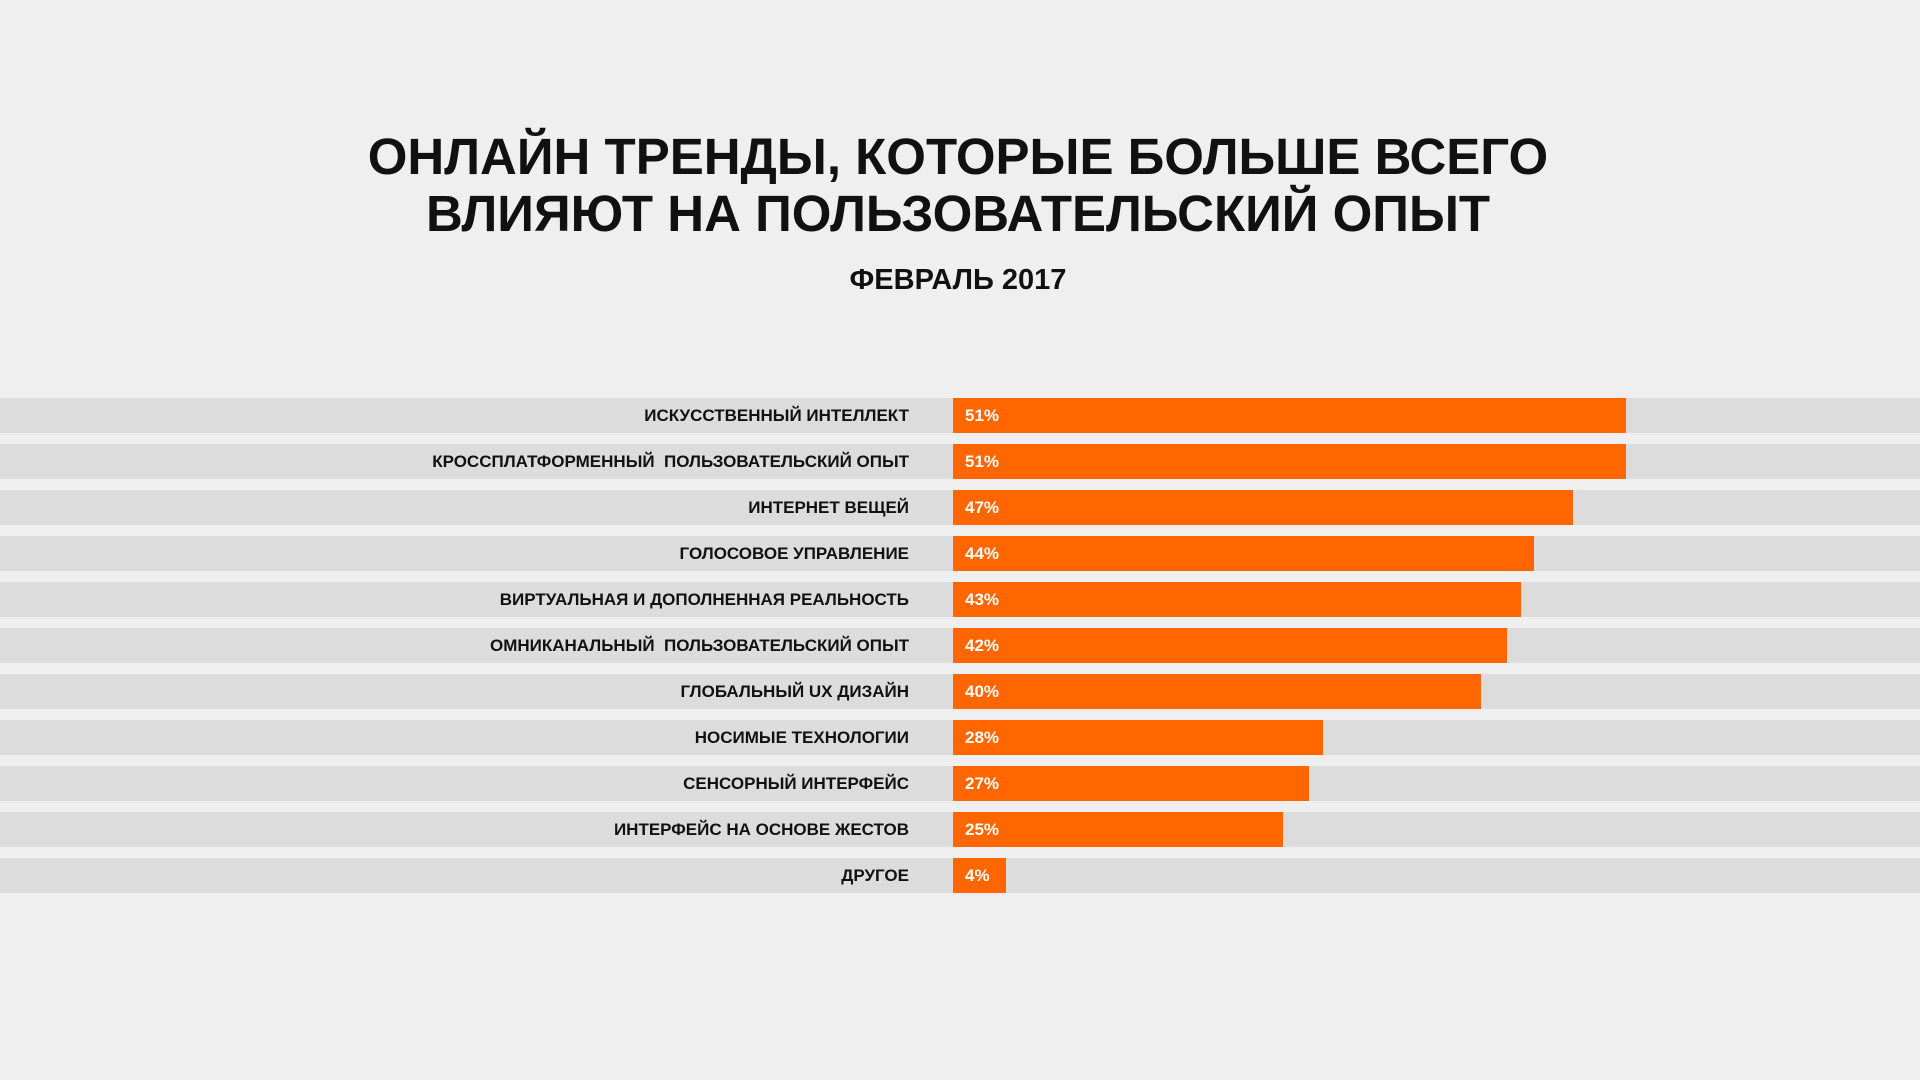 This screenshot has height=1080, width=1920. I want to click on bar-row: ИНТЕРНЕТ ВЕЩЕЙ 47%, so click(960, 507).